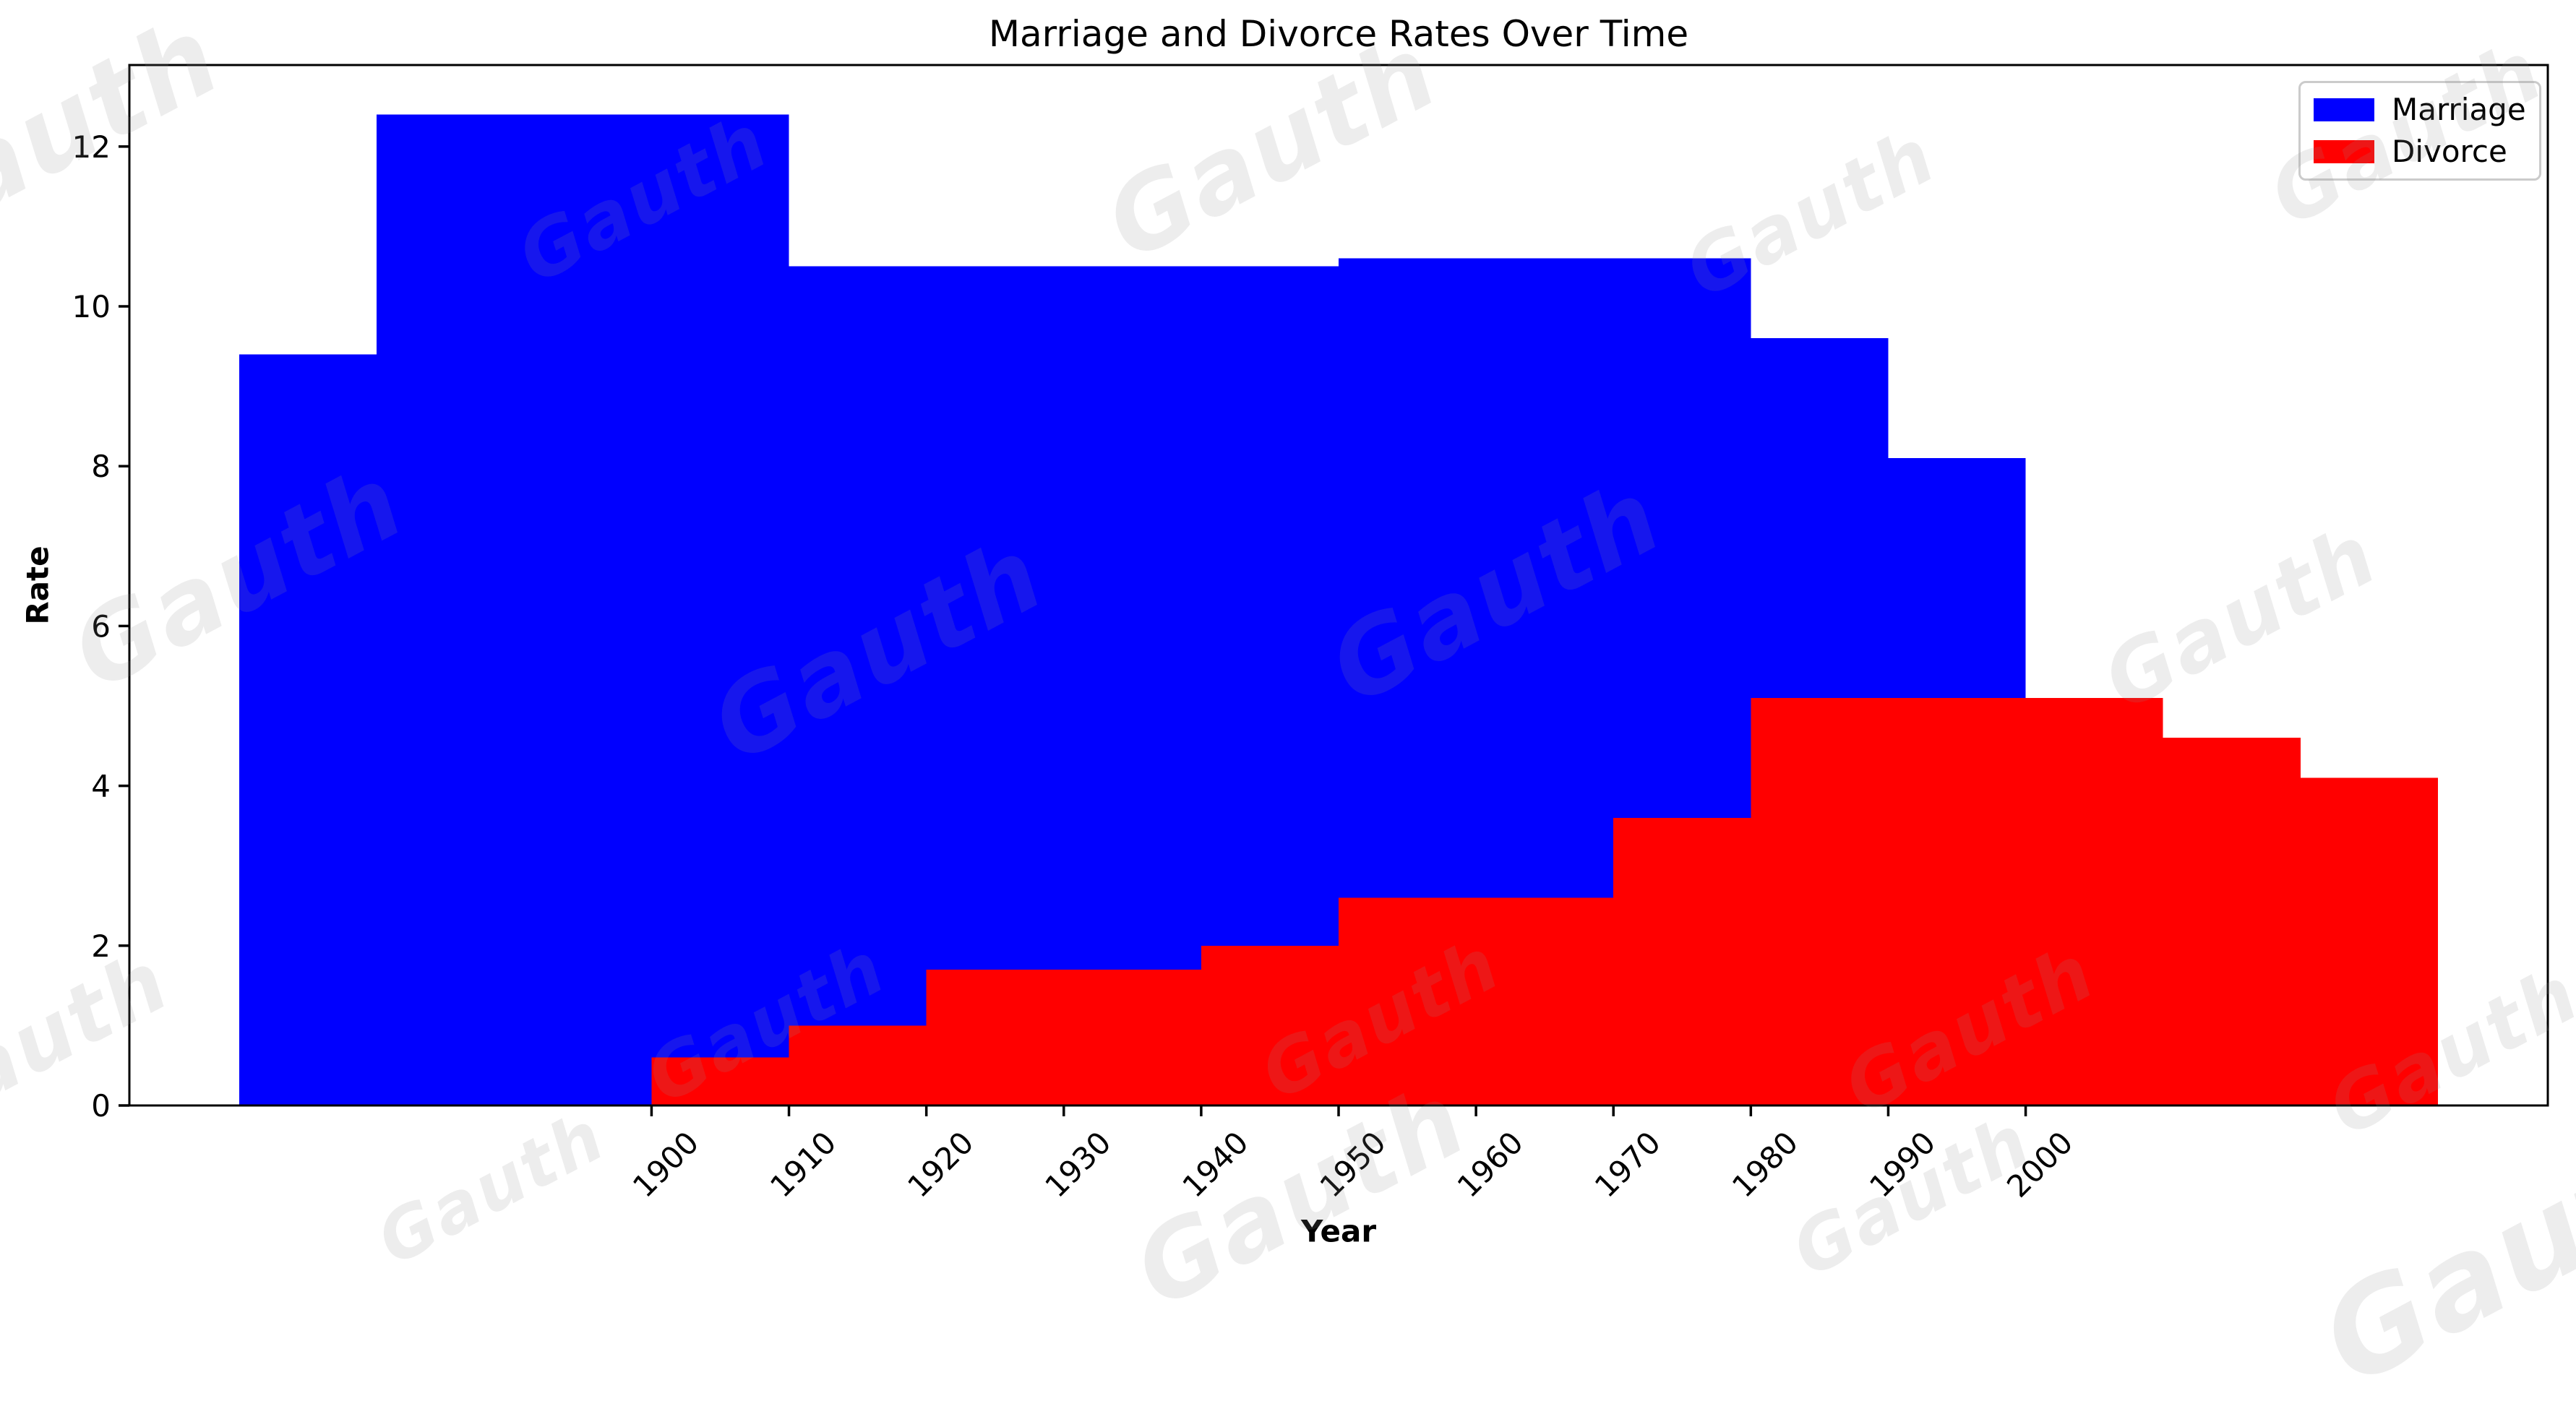 The width and height of the screenshot is (2576, 1414). I want to click on chart-title: Marriage and Divorce Rates Over Time, so click(1338, 34).